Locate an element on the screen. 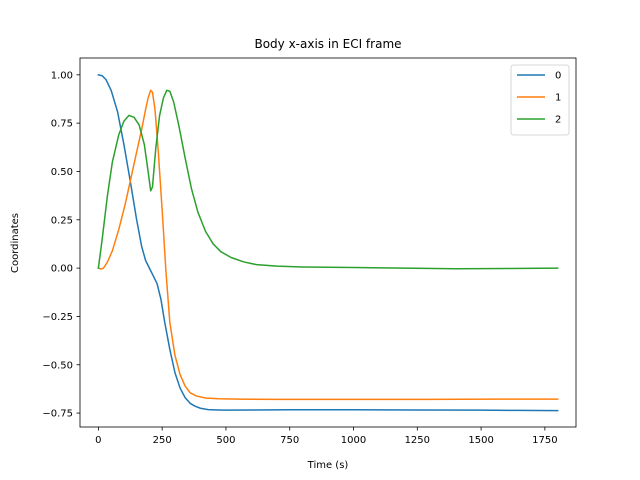 The width and height of the screenshot is (640, 480). x-axis-label: Time (s) is located at coordinates (328, 465).